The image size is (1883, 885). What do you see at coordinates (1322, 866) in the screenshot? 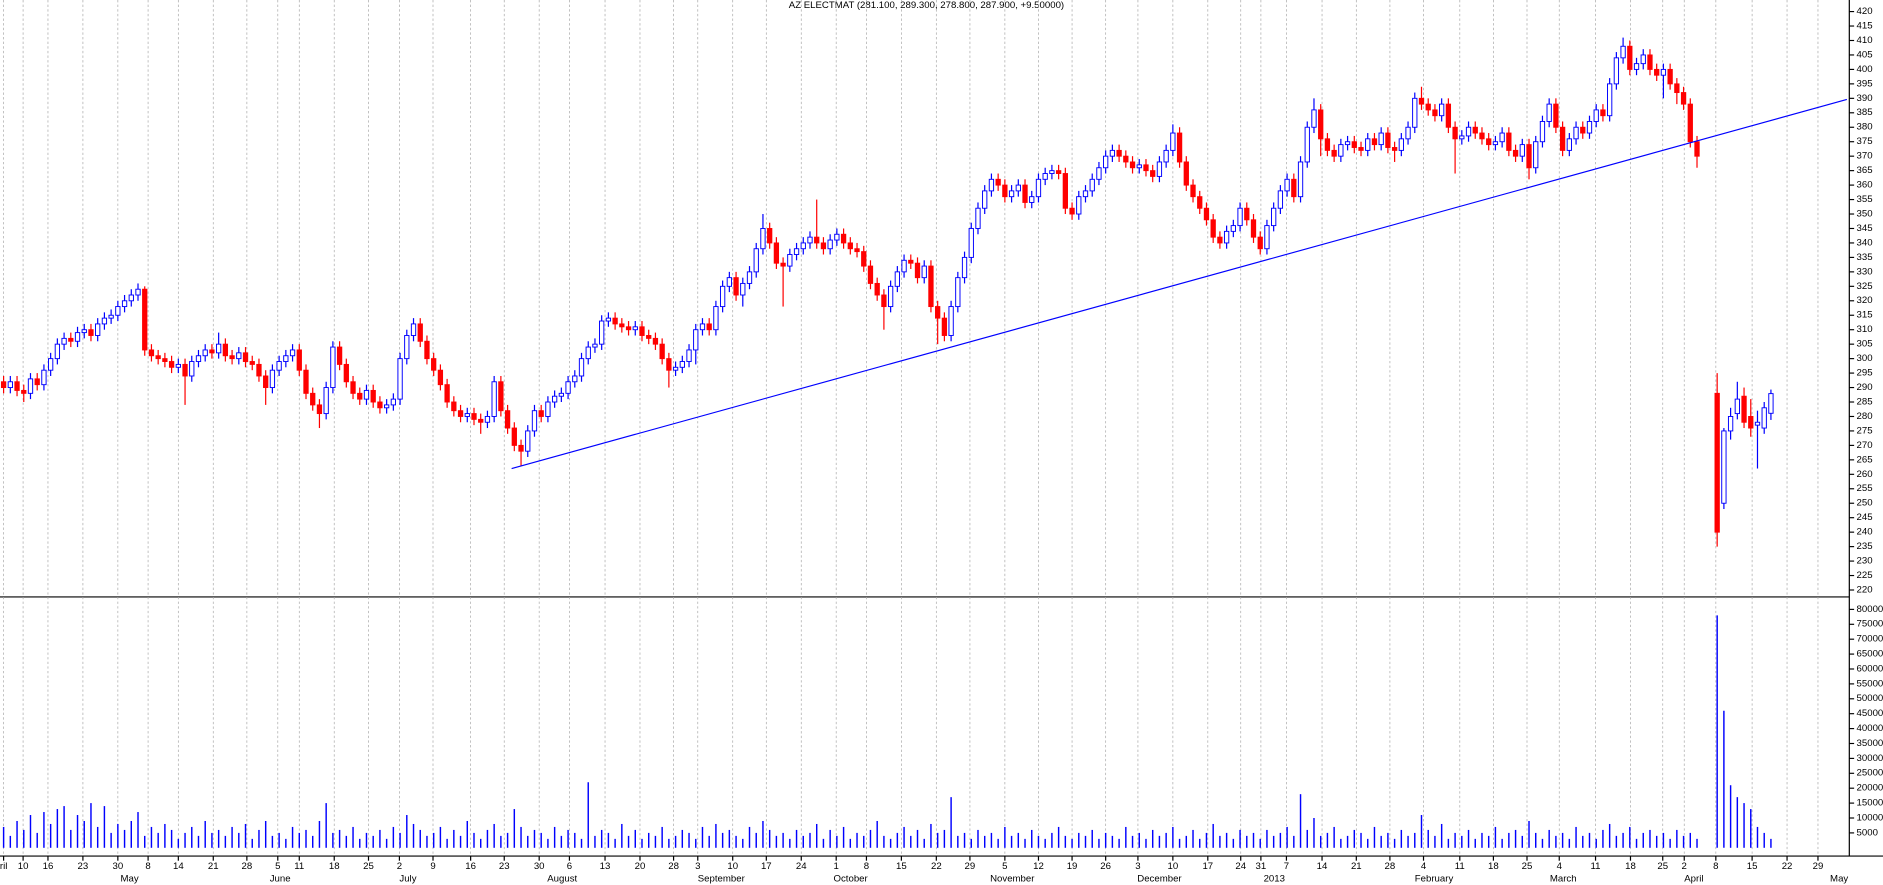
I see `x-tick-label: 14` at bounding box center [1322, 866].